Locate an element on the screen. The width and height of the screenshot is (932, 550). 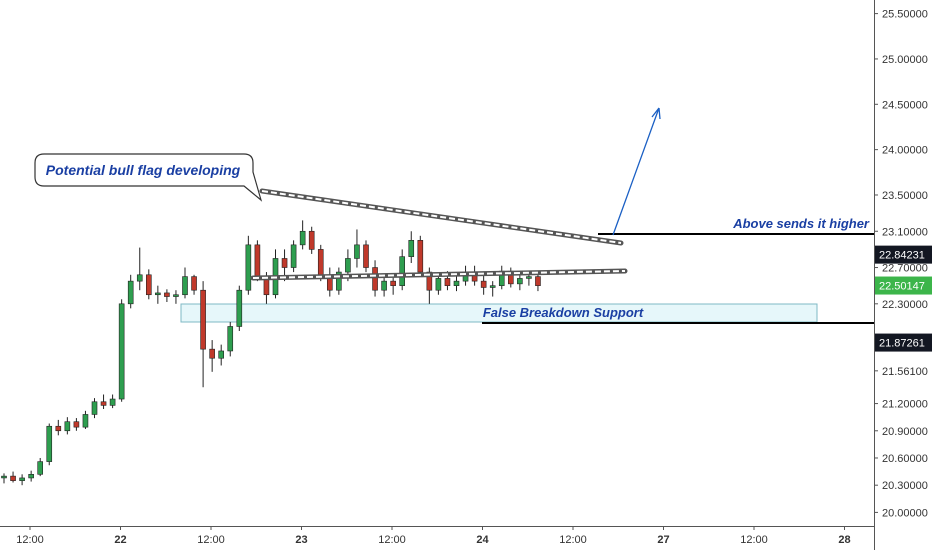
price-tag: 21.87261 is located at coordinates (903, 342).